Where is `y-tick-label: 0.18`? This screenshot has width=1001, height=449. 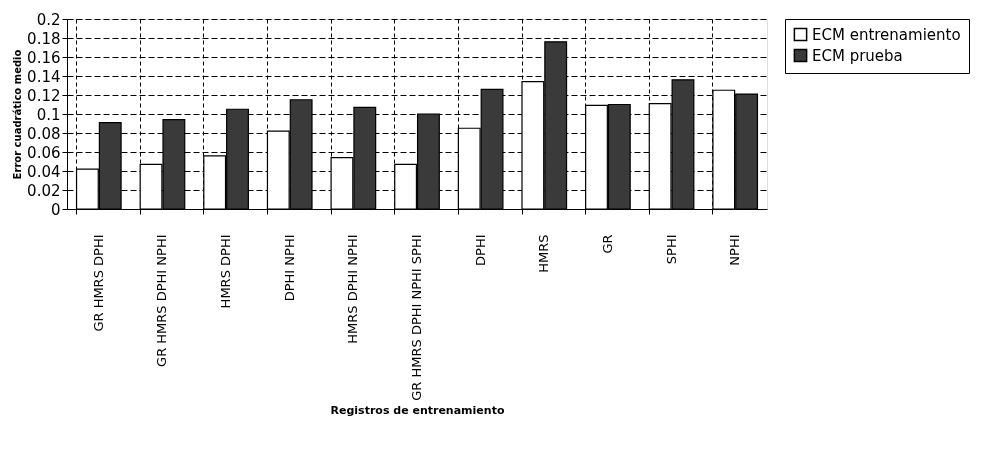
y-tick-label: 0.18 is located at coordinates (44, 38).